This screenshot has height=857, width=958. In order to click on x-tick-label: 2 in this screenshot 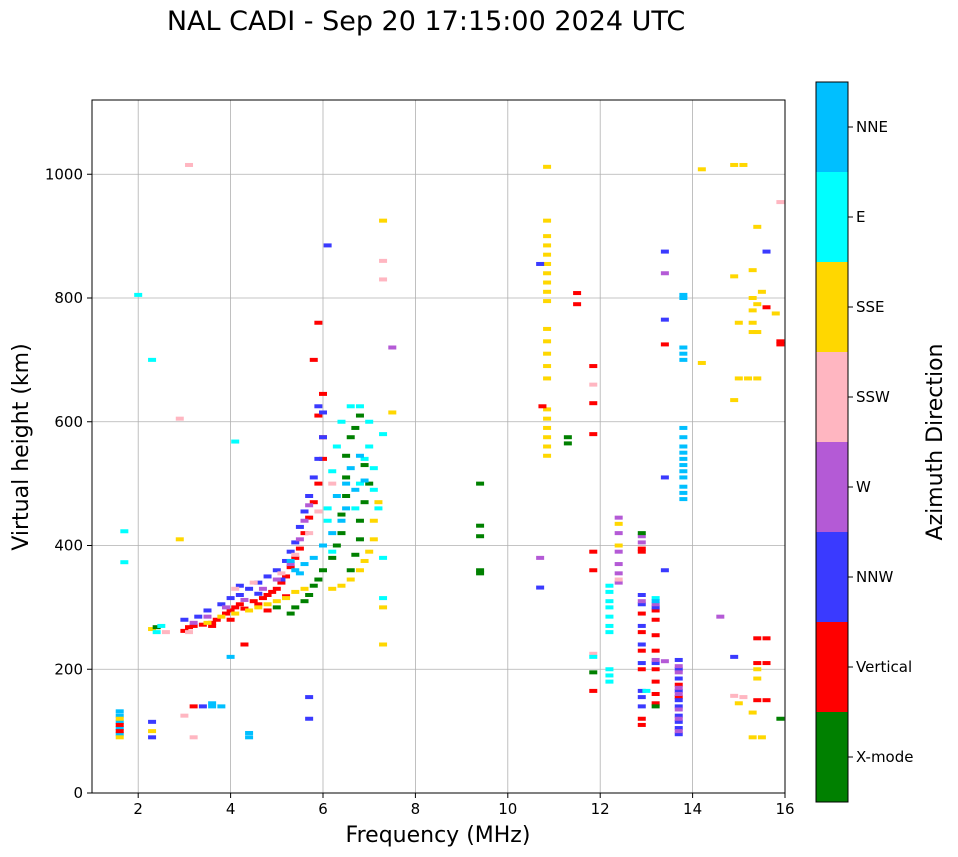, I will do `click(138, 809)`.